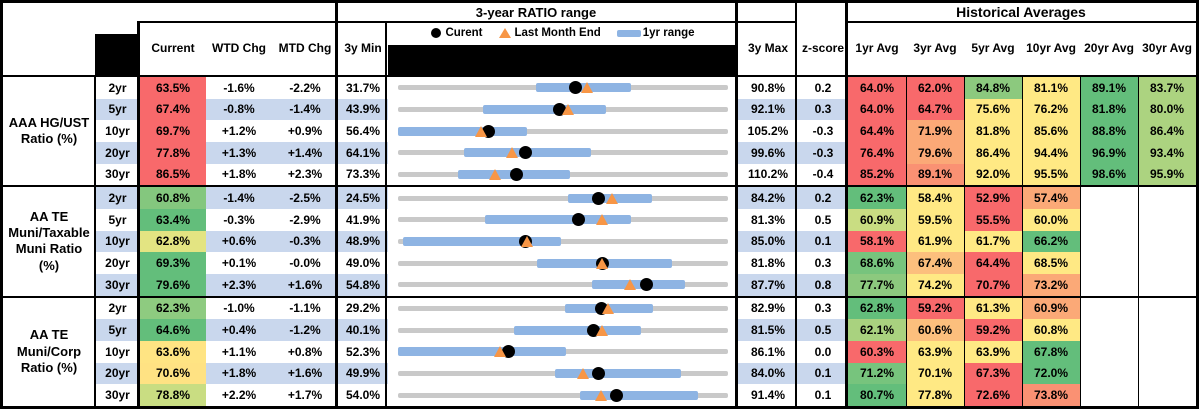 The image size is (1199, 409). Describe the element at coordinates (935, 88) in the screenshot. I see `cell-3yr-avg: 62.0%` at that location.